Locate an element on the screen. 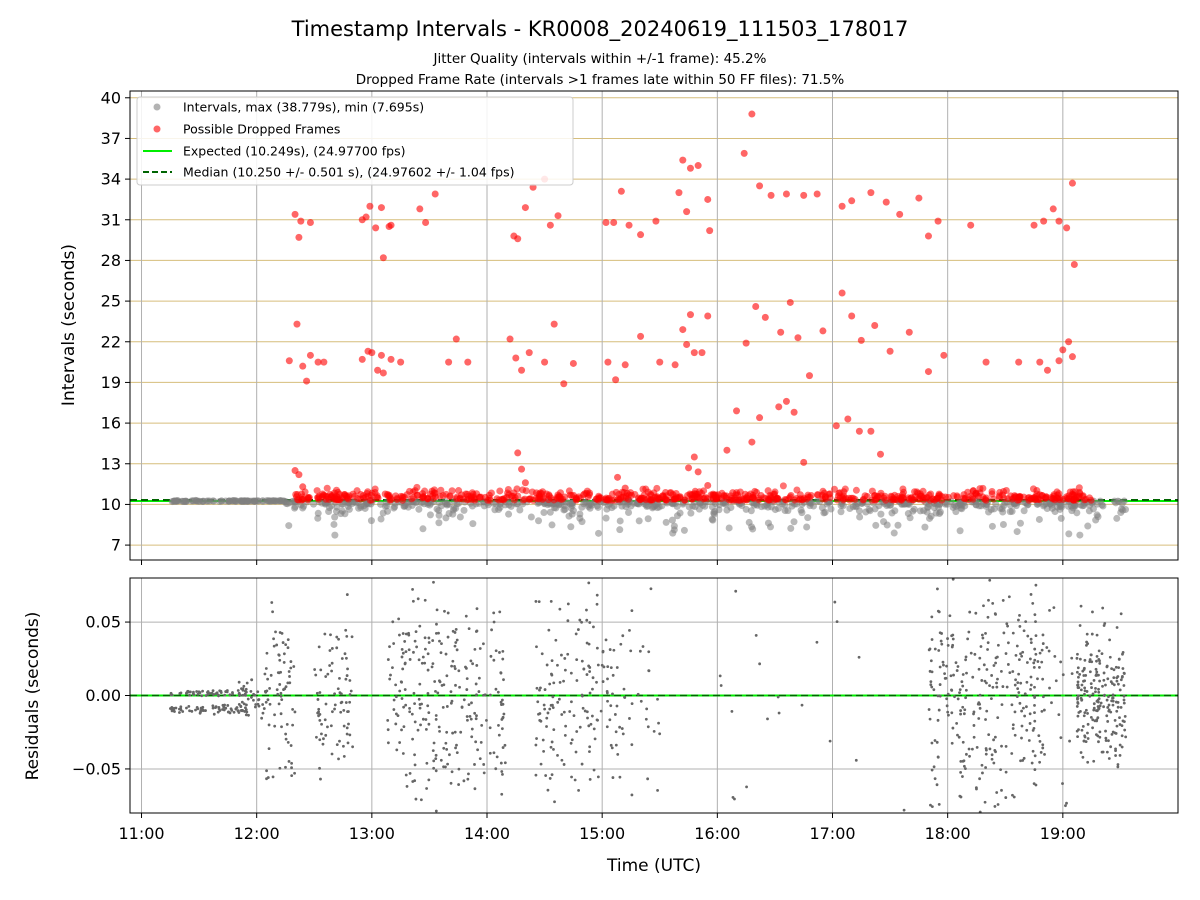  legend-label-expected: Expected (10.249s), (24.97700 fps) is located at coordinates (294, 151).